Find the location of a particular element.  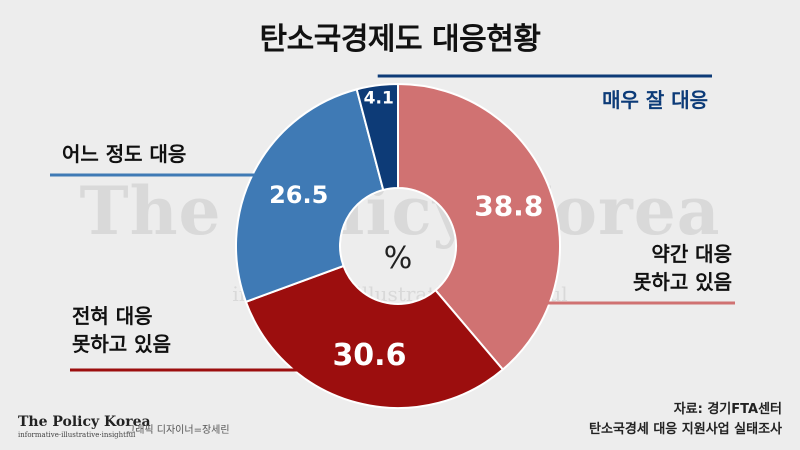

label-not-at-all: 전혀 대응 못하고 있음 is located at coordinates (121, 330).